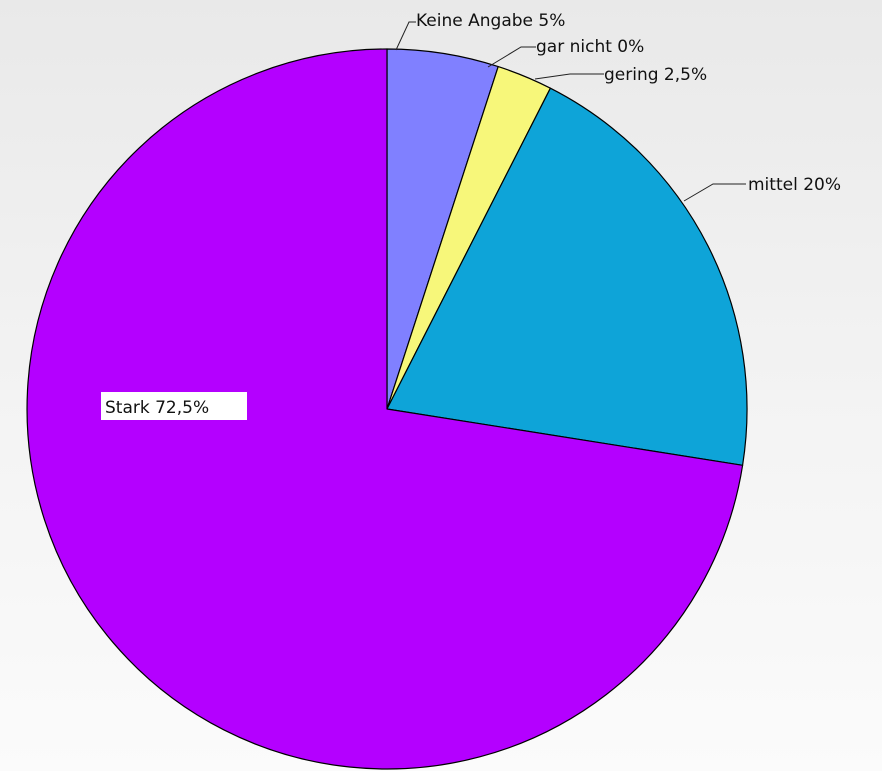 The width and height of the screenshot is (882, 771). I want to click on label-mittel: mittel 20%, so click(794, 185).